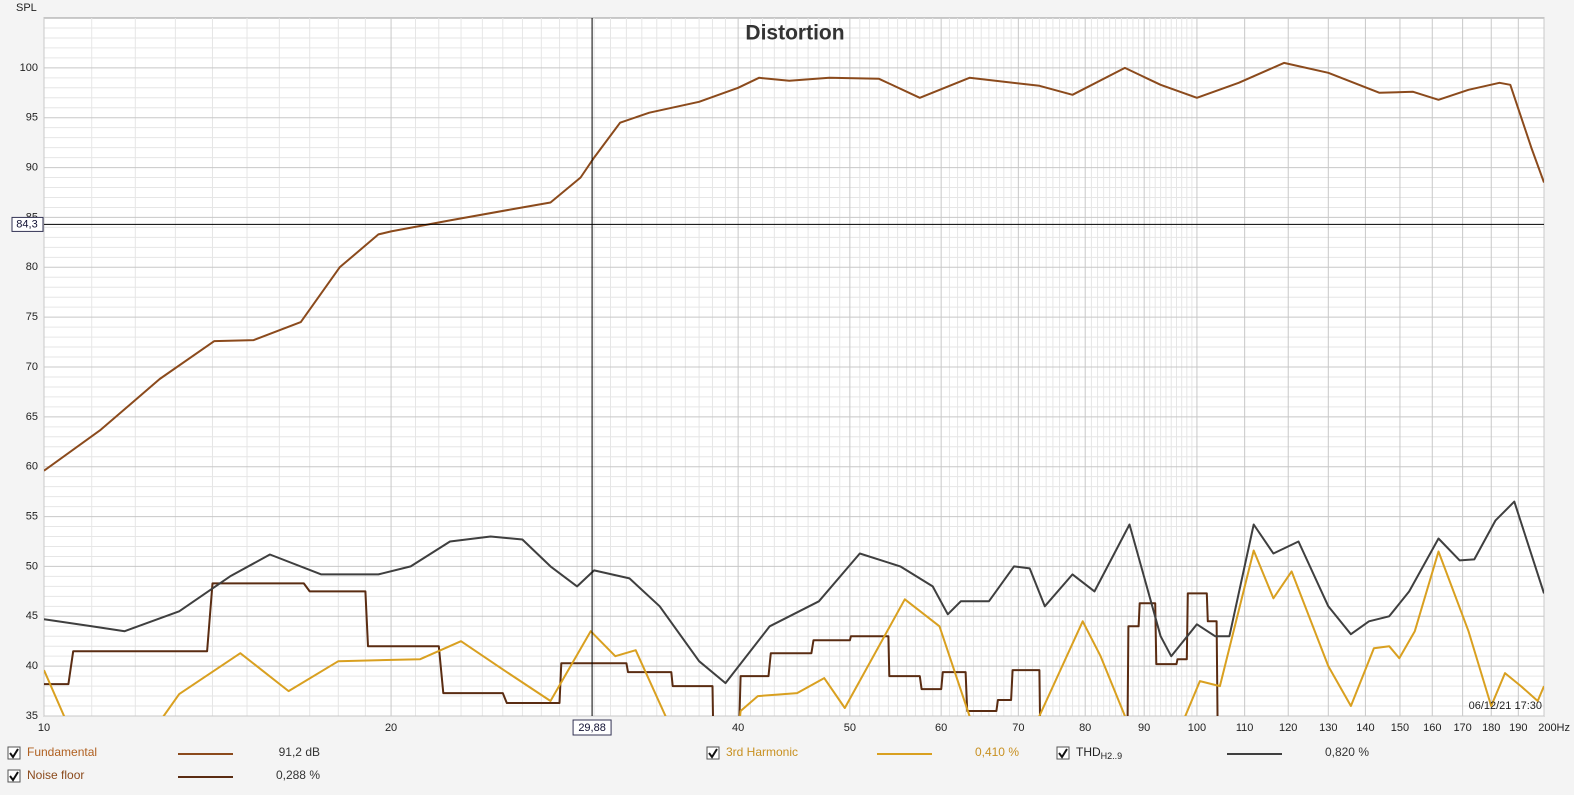 The height and width of the screenshot is (795, 1574). I want to click on x-tick-label: 50, so click(850, 728).